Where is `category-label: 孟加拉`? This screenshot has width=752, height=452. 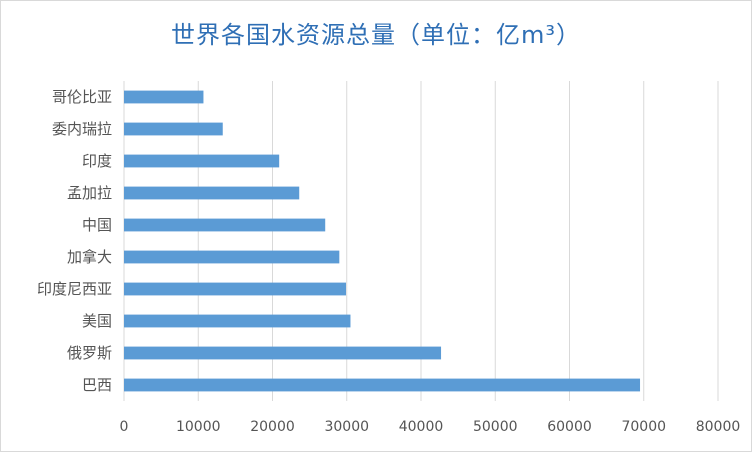 category-label: 孟加拉 is located at coordinates (89, 193).